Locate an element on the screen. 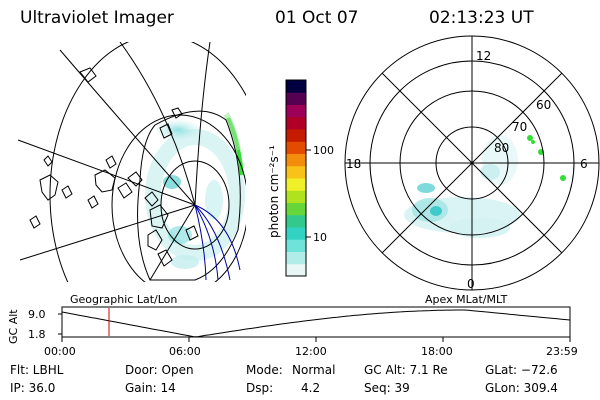 Image resolution: width=600 pixels, height=400 pixels. alt-xtick-1200: 12:00 is located at coordinates (311, 351).